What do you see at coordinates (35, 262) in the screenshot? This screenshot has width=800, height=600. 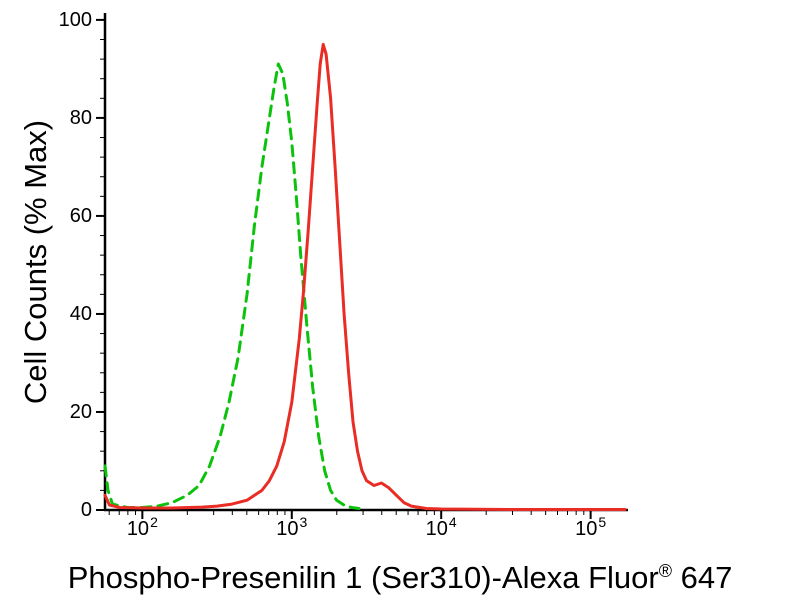 I see `y-axis-label: Cell Counts (% Max)` at bounding box center [35, 262].